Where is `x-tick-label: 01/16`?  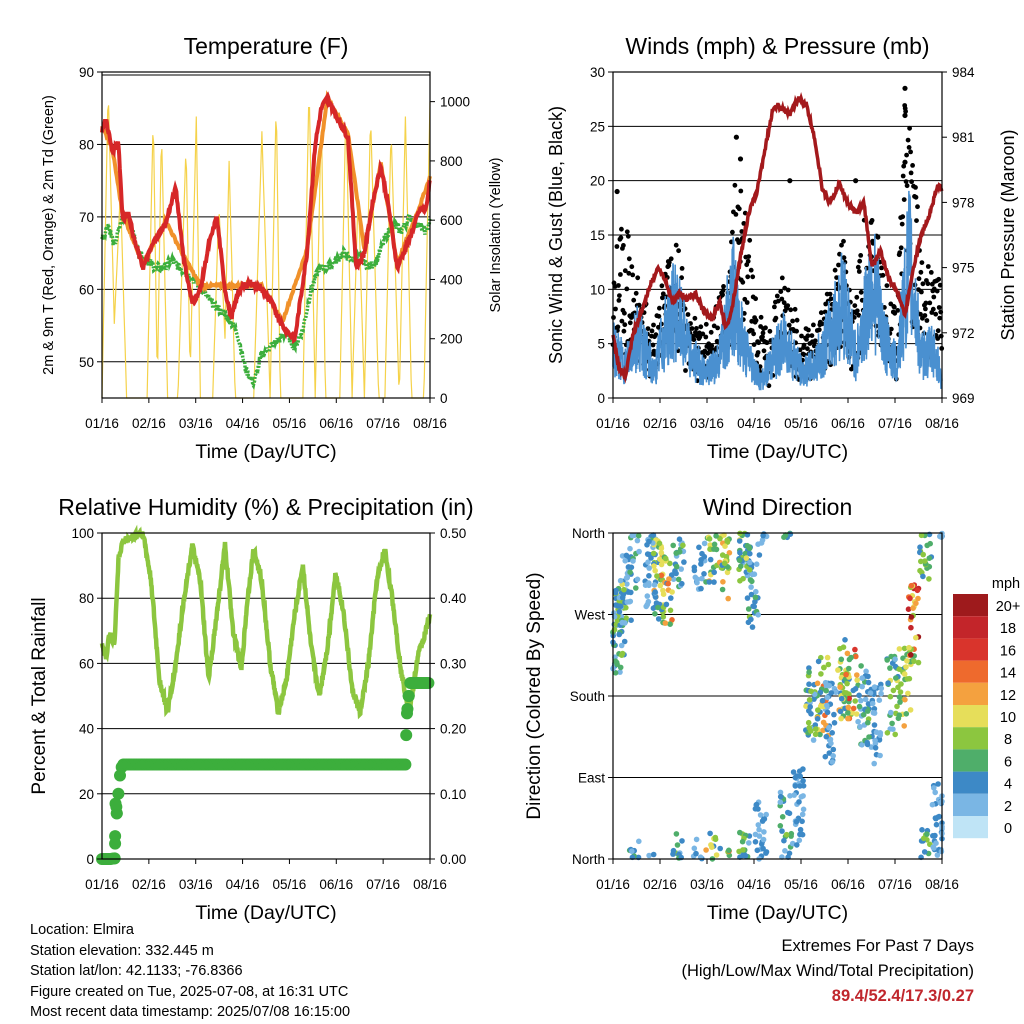 x-tick-label: 01/16 is located at coordinates (102, 884).